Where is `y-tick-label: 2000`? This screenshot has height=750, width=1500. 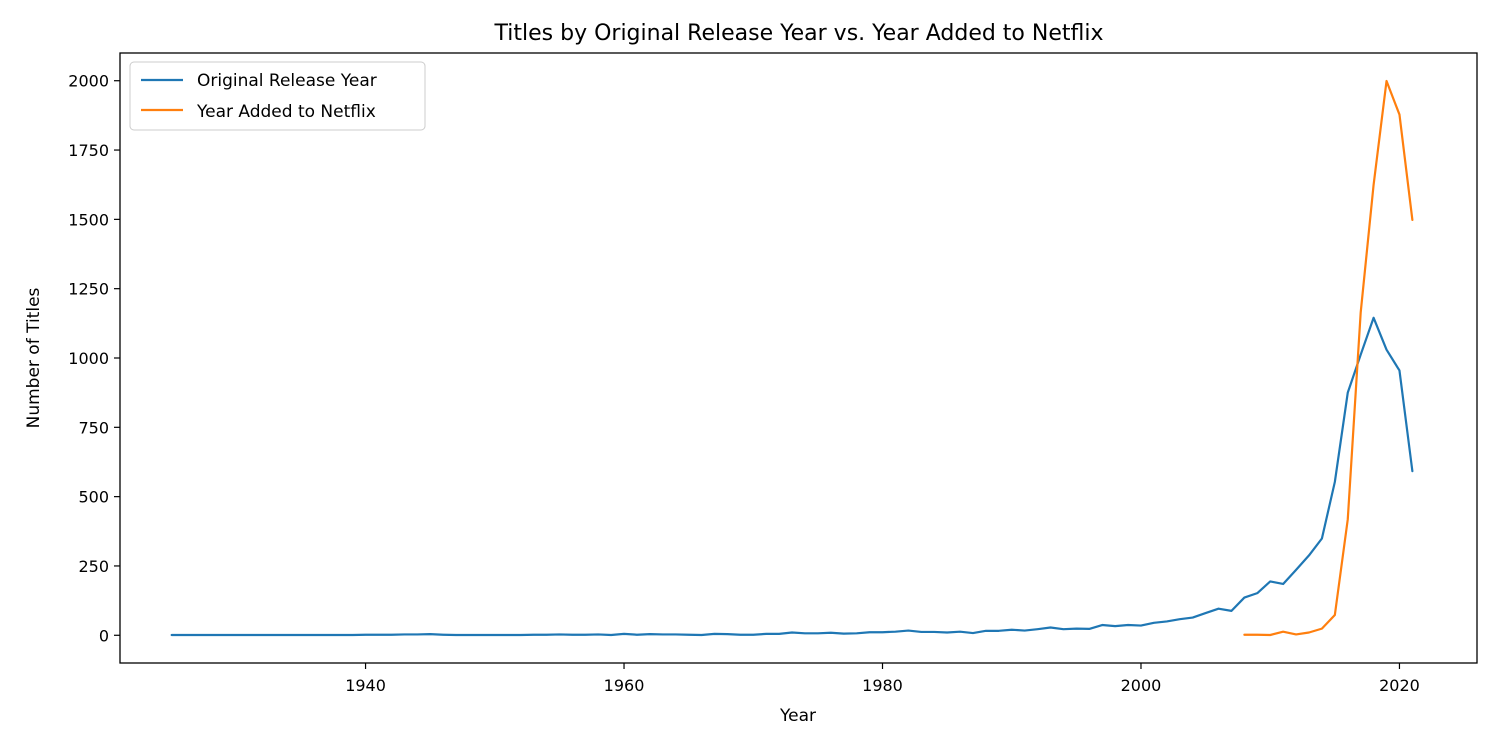 y-tick-label: 2000 is located at coordinates (88, 81).